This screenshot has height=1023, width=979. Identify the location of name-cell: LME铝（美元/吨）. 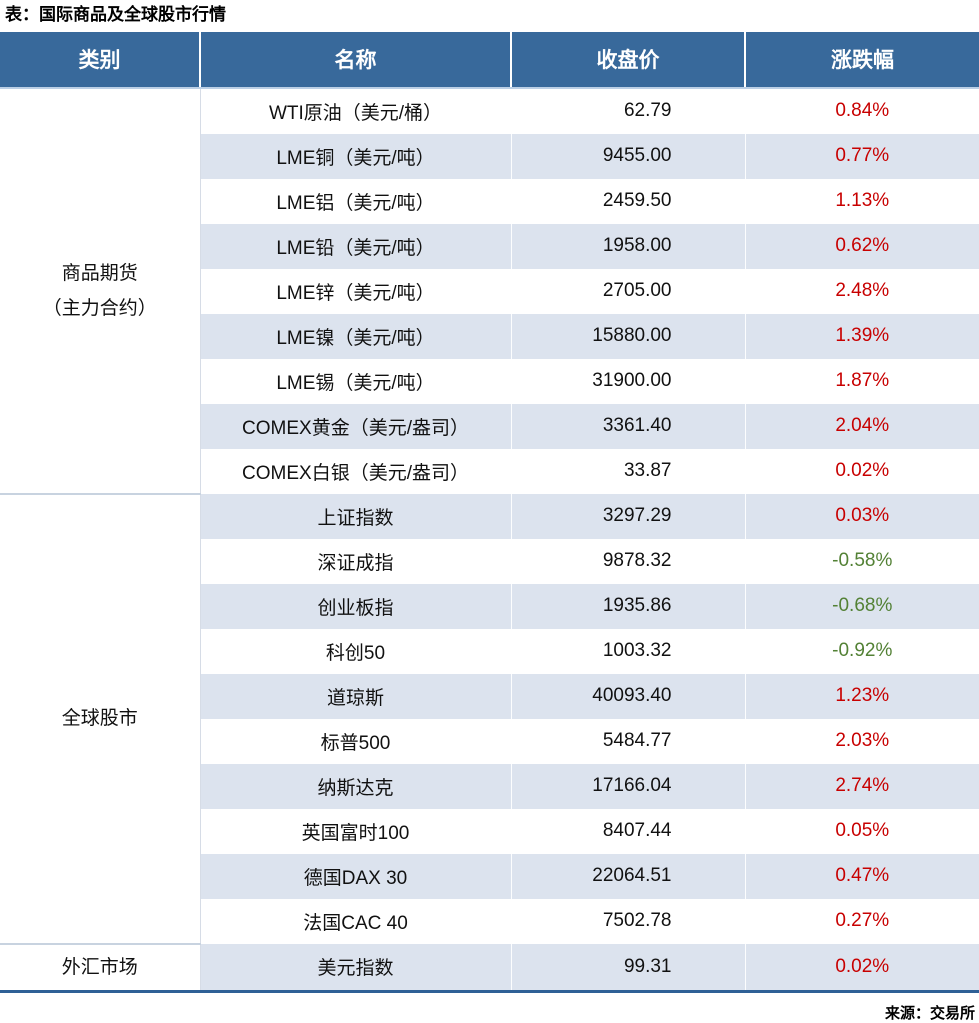
(356, 201).